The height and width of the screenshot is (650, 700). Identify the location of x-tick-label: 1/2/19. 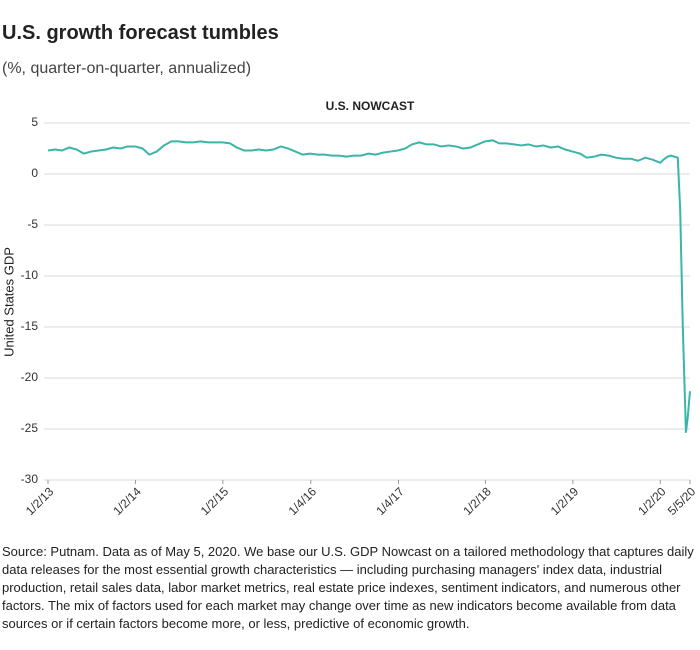
(565, 501).